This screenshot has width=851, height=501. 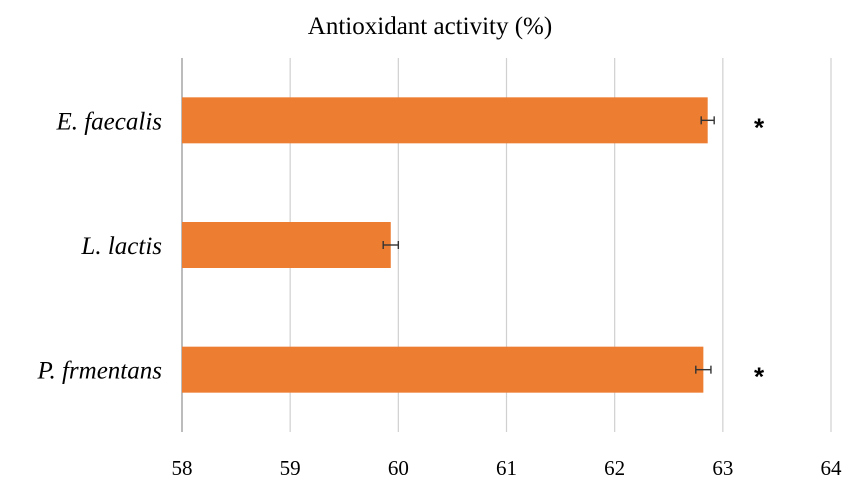 What do you see at coordinates (759, 127) in the screenshot?
I see `significance-e-faecalis: *` at bounding box center [759, 127].